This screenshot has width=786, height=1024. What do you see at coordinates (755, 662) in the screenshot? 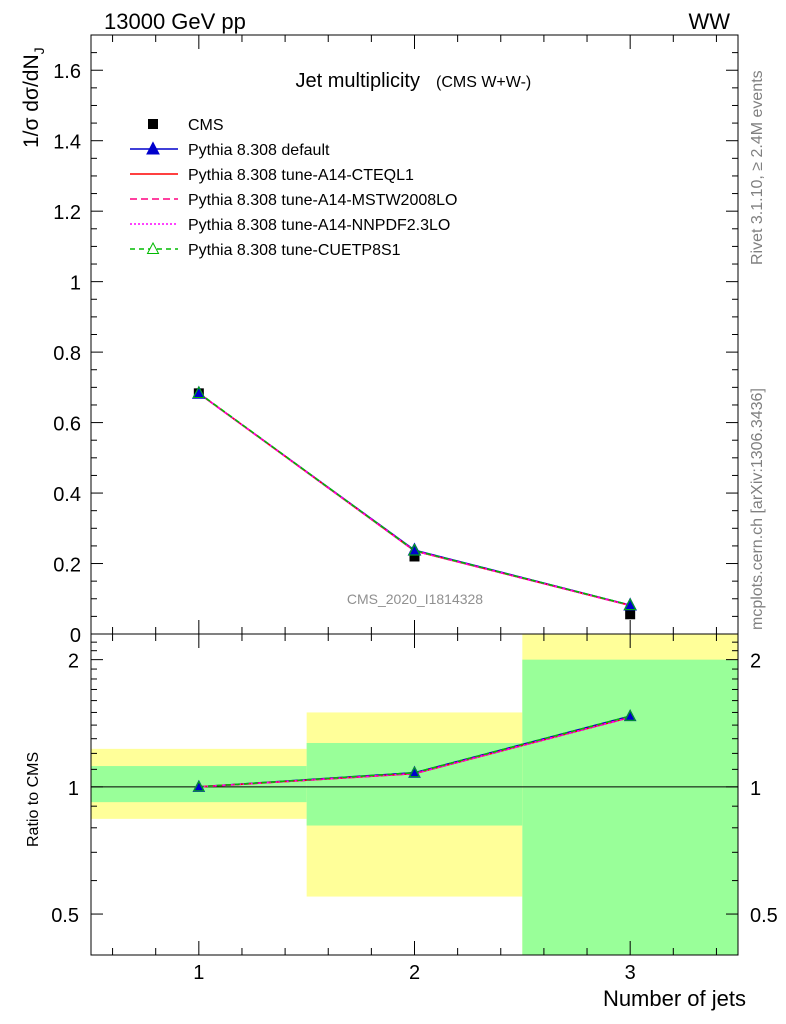
I see `ratio-y-tick-label-right: 2` at bounding box center [755, 662].